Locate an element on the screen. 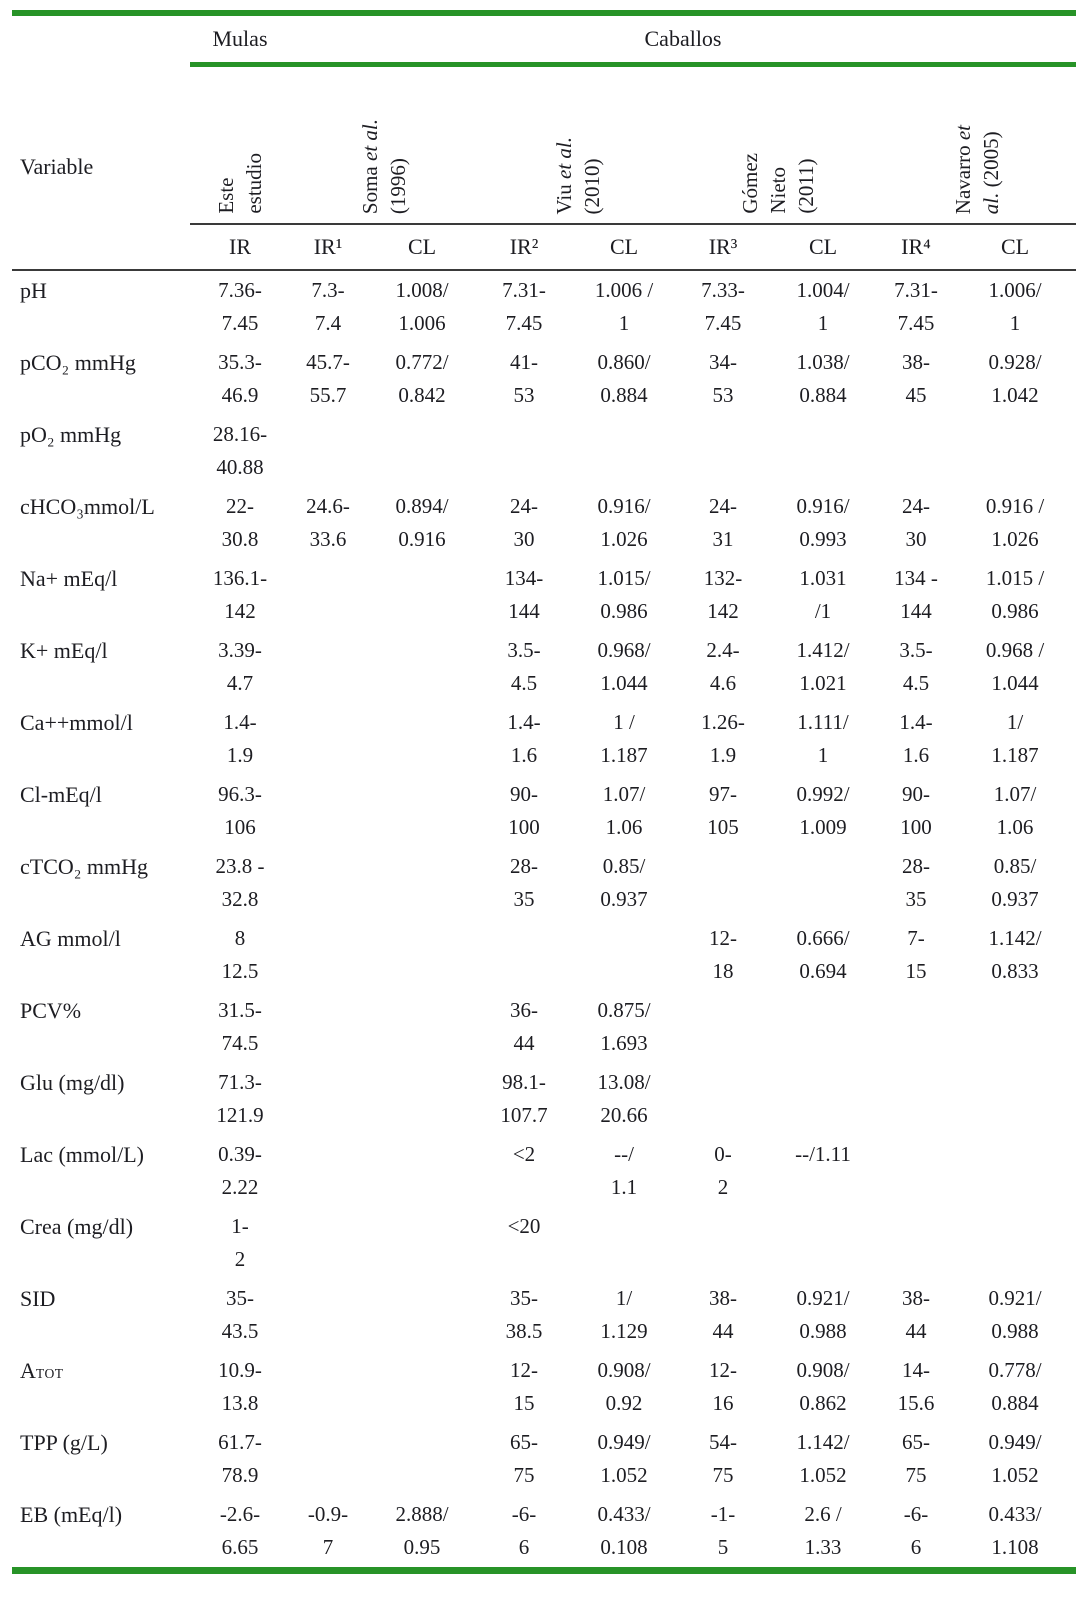 Image resolution: width=1088 pixels, height=1612 pixels. value-cell: 0.908/0.862 is located at coordinates (823, 1386).